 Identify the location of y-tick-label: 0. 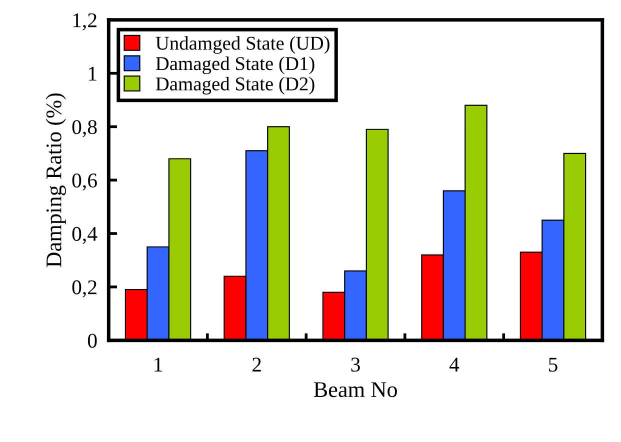
(92, 341).